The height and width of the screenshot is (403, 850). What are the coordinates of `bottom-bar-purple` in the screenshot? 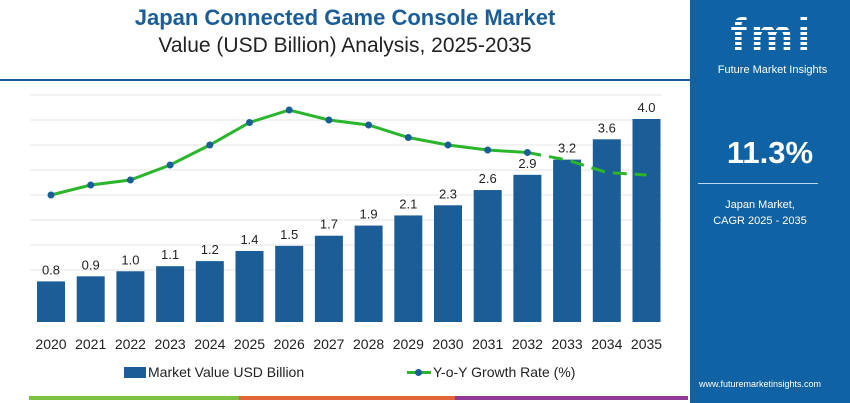 It's located at (571, 398).